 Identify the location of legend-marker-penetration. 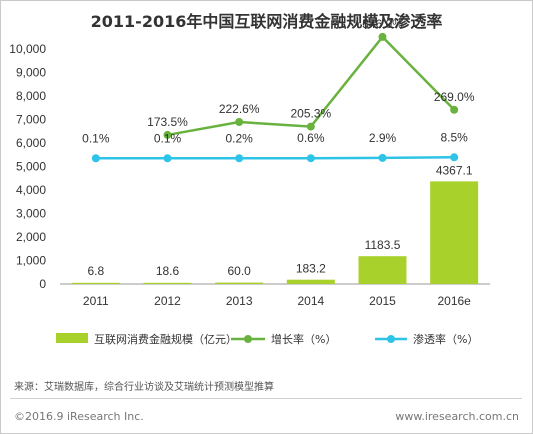
(391, 339).